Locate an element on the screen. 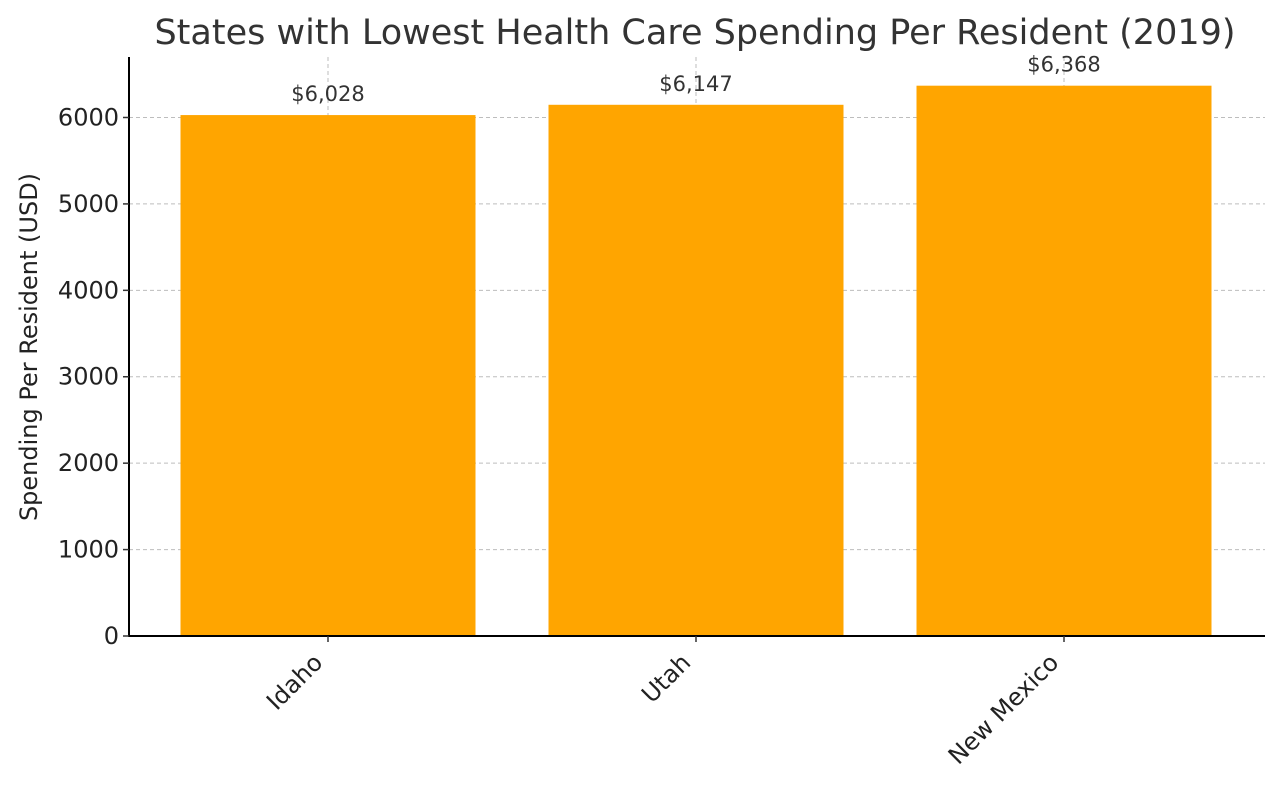 The height and width of the screenshot is (793, 1280). y-axis-label: Spending Per Resident (USD) is located at coordinates (29, 347).